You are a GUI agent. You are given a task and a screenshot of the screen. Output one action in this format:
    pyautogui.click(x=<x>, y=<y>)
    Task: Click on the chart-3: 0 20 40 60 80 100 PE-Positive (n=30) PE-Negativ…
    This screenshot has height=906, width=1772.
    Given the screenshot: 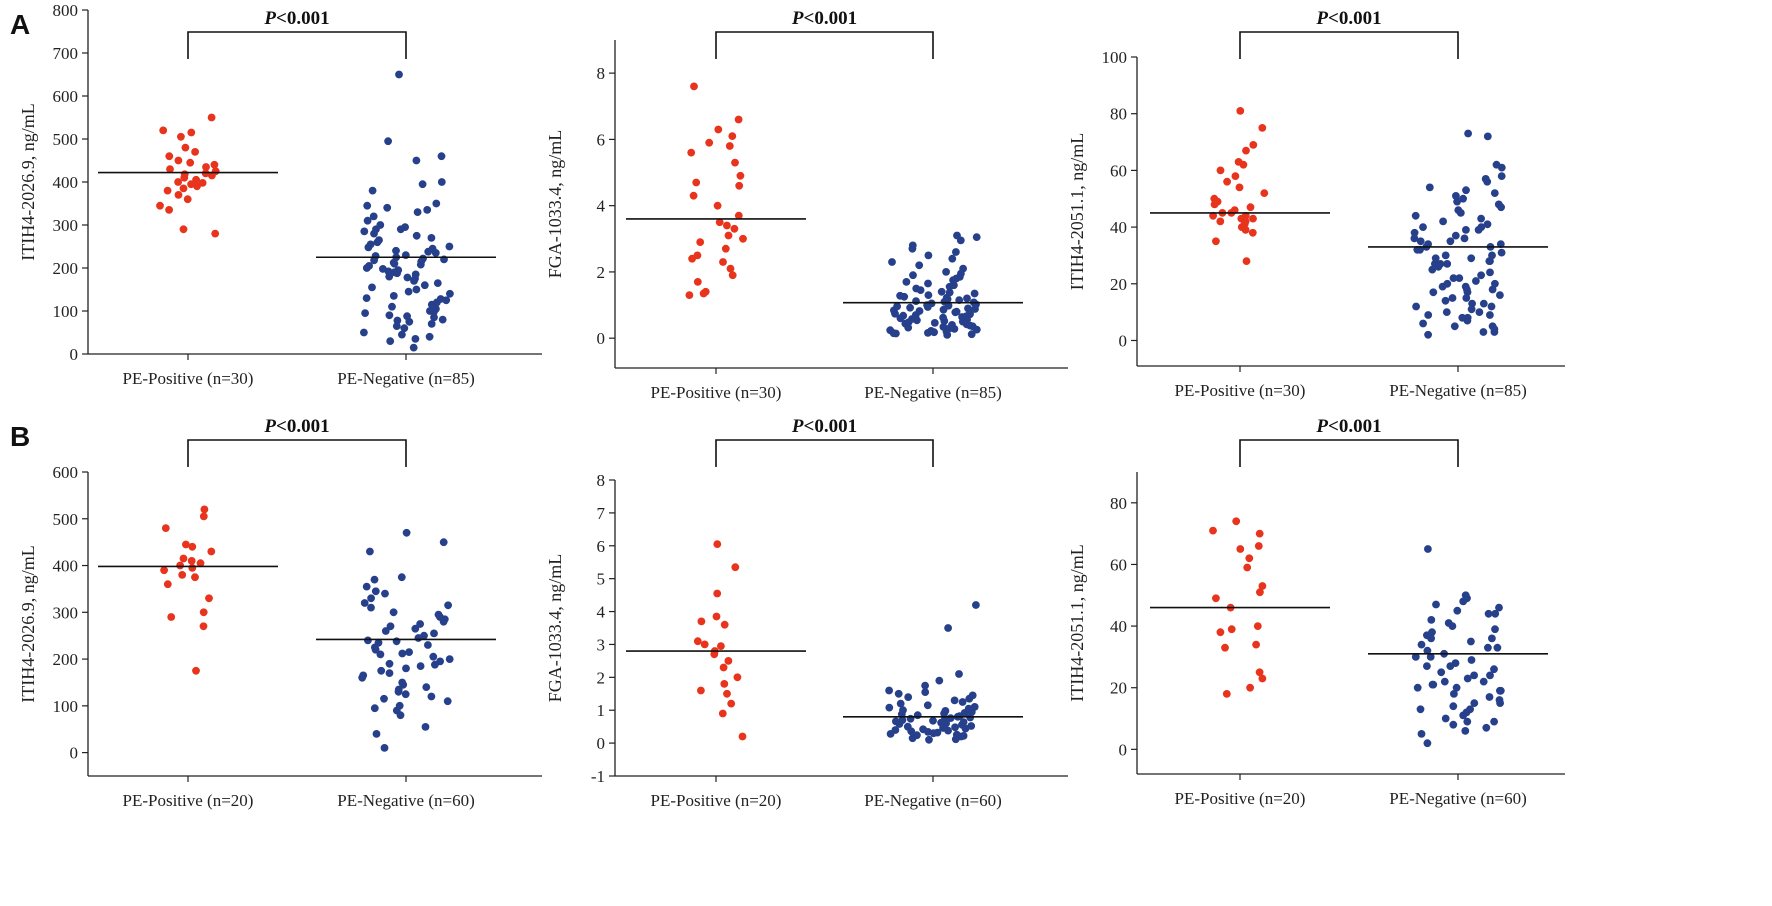 What is the action you would take?
    pyautogui.click(x=1316, y=204)
    